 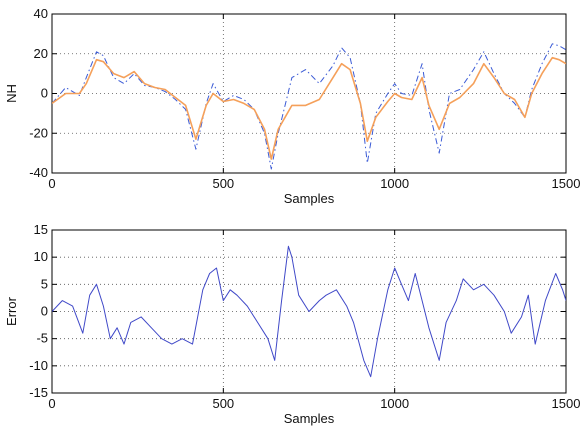 What do you see at coordinates (42, 338) in the screenshot?
I see `y-tick-label: -5` at bounding box center [42, 338].